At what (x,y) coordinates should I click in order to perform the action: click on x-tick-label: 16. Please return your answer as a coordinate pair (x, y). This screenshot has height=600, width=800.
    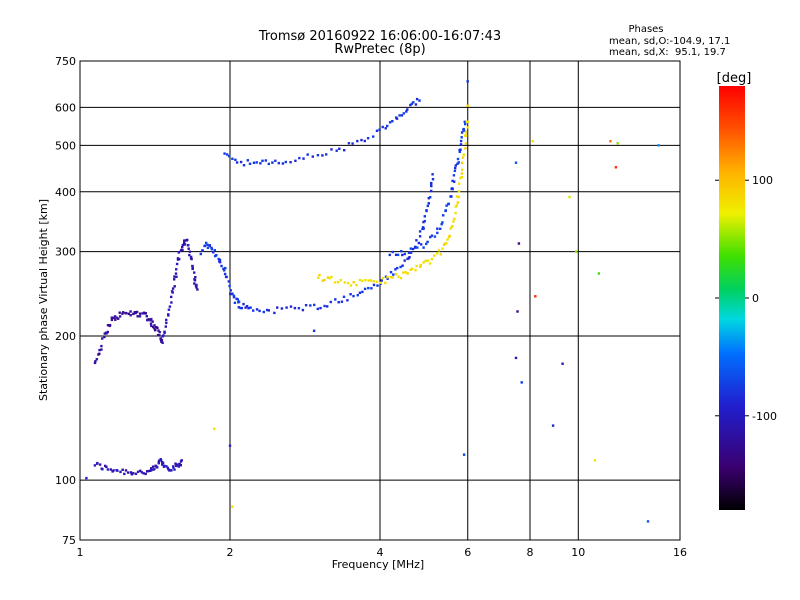
    Looking at the image, I should click on (680, 552).